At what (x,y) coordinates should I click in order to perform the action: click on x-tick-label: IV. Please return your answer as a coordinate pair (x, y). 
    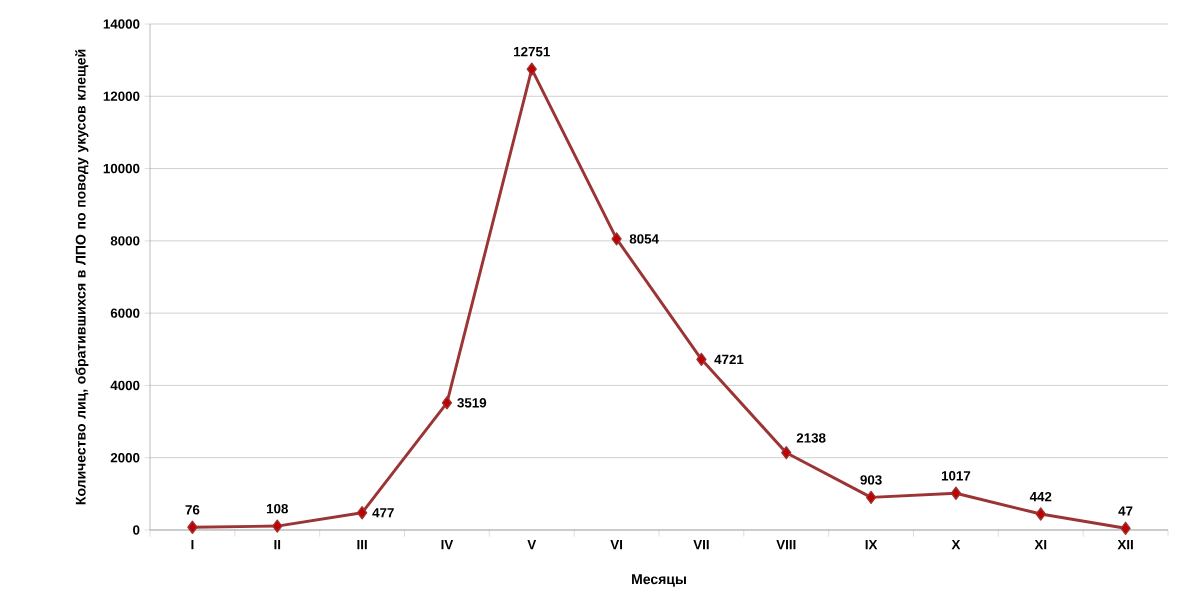
    Looking at the image, I should click on (447, 545).